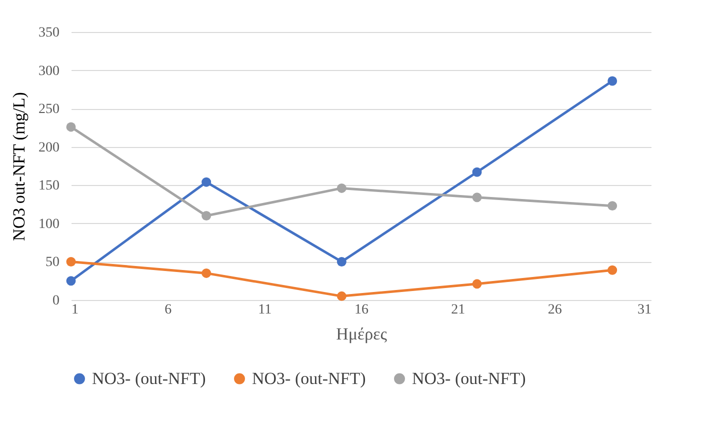  Describe the element at coordinates (458, 310) in the screenshot. I see `x-tick-label: 21` at that location.